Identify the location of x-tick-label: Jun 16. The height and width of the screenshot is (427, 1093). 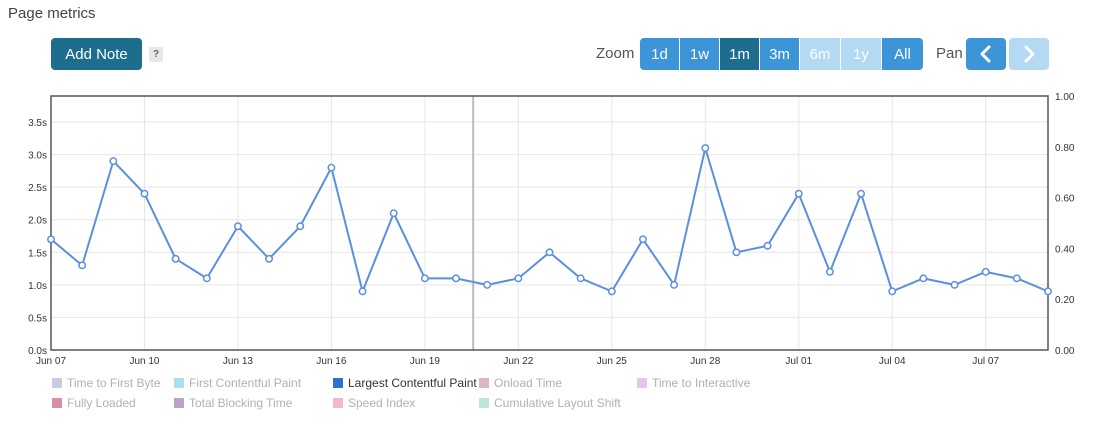
(331, 361).